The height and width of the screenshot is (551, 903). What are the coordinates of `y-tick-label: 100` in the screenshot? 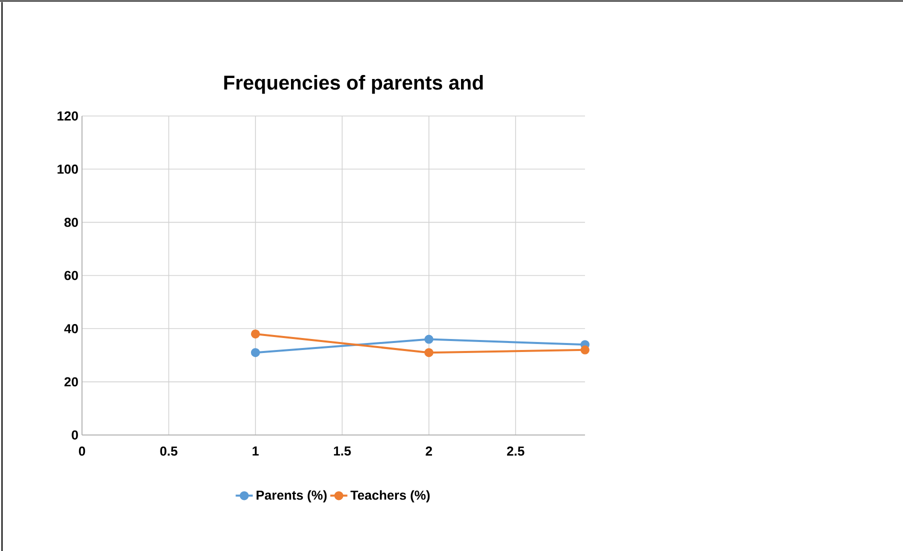 It's located at (68, 169).